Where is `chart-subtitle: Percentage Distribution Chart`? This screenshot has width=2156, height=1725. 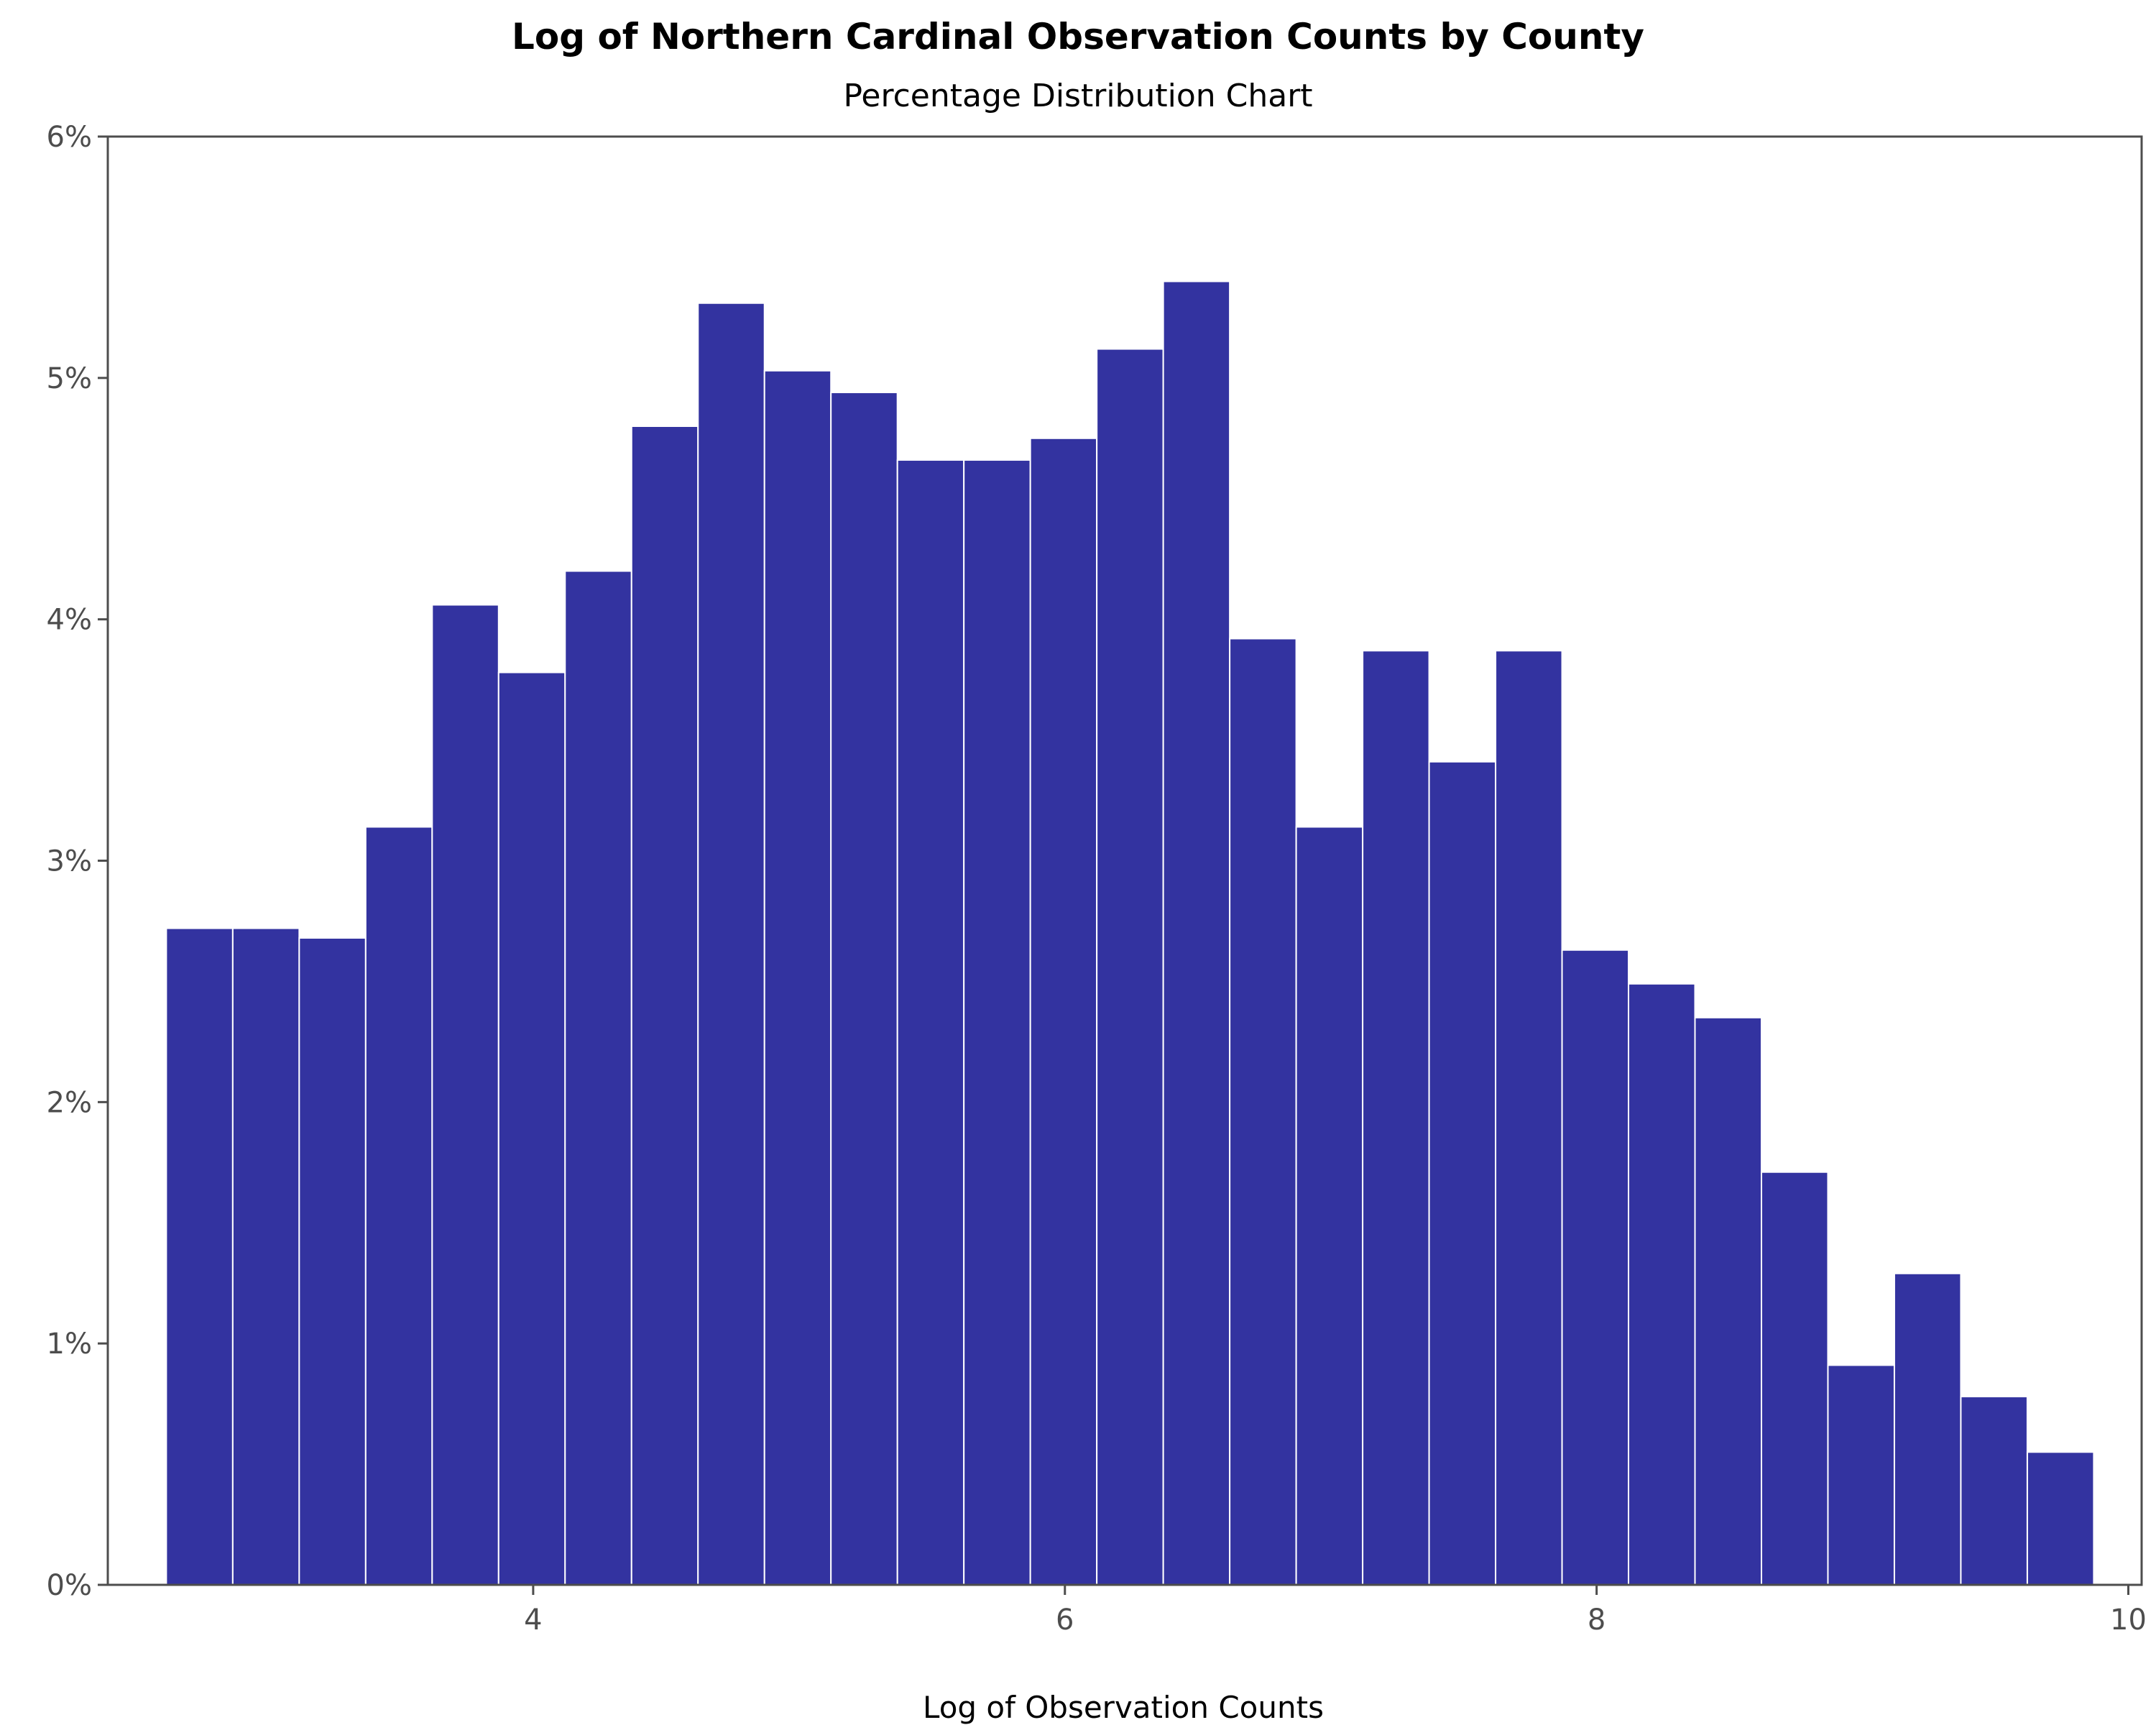 chart-subtitle: Percentage Distribution Chart is located at coordinates (1077, 96).